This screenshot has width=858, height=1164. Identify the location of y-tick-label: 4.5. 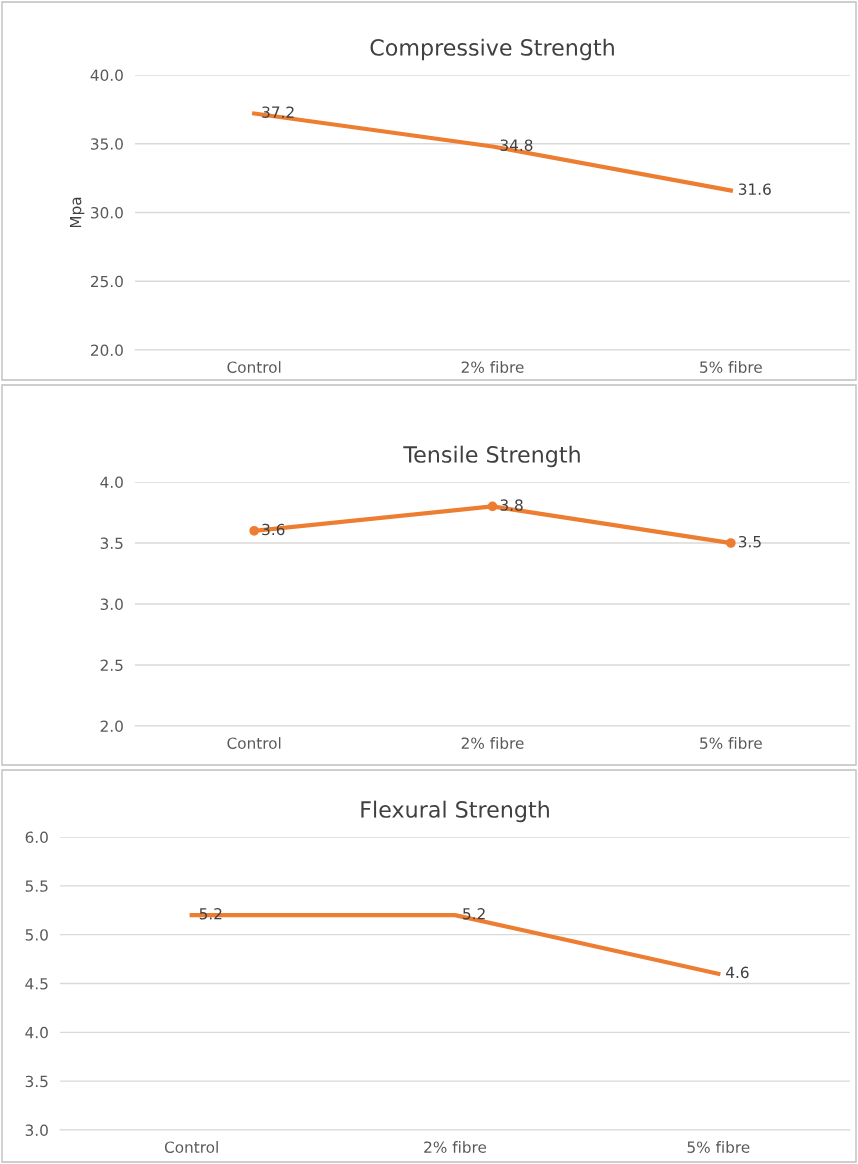
(36, 984).